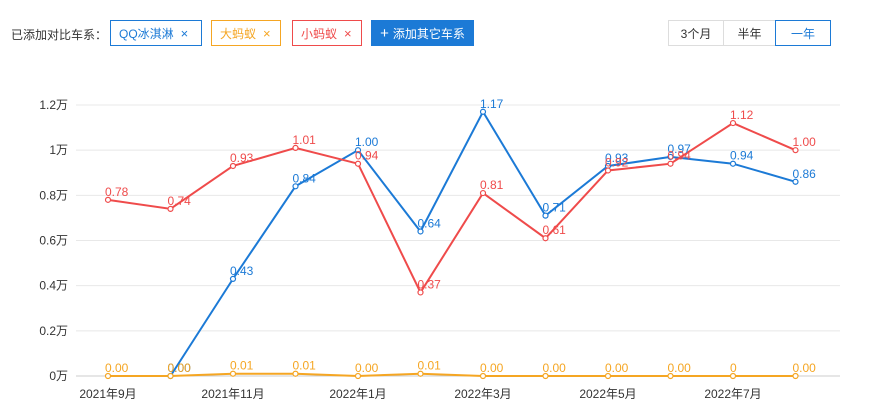 This screenshot has height=415, width=872. What do you see at coordinates (492, 185) in the screenshot?
I see `data-label: 0.81` at bounding box center [492, 185].